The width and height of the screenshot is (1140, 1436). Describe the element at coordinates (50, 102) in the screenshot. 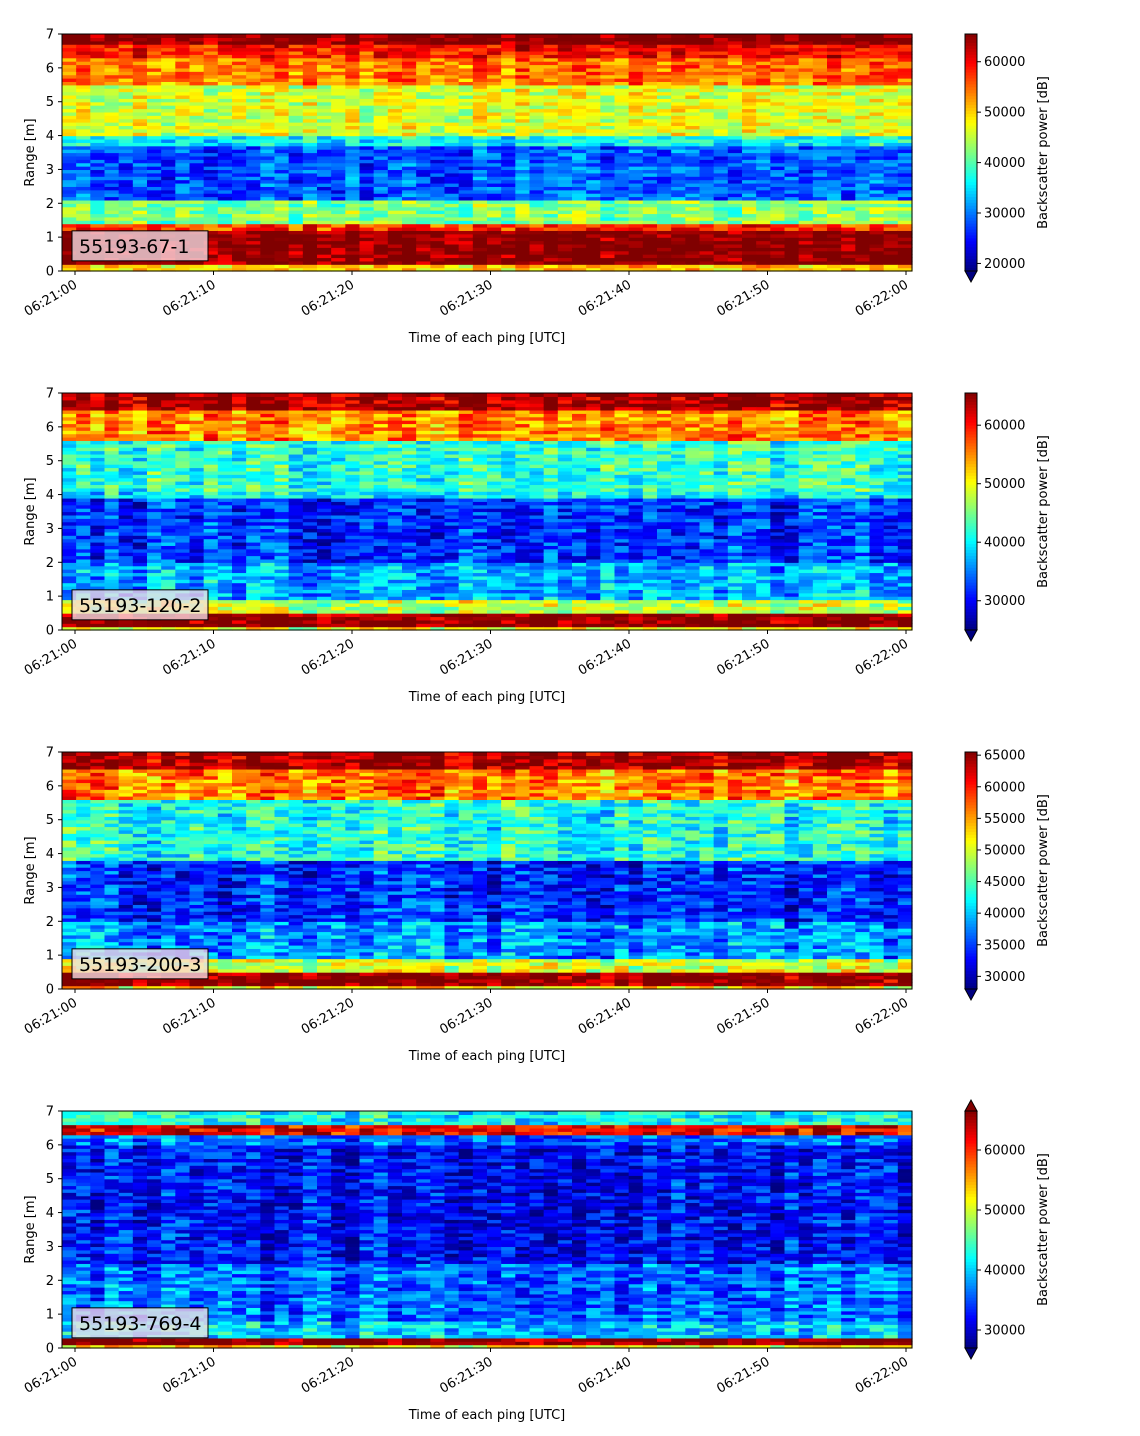

I see `y-tick-label: 5` at that location.